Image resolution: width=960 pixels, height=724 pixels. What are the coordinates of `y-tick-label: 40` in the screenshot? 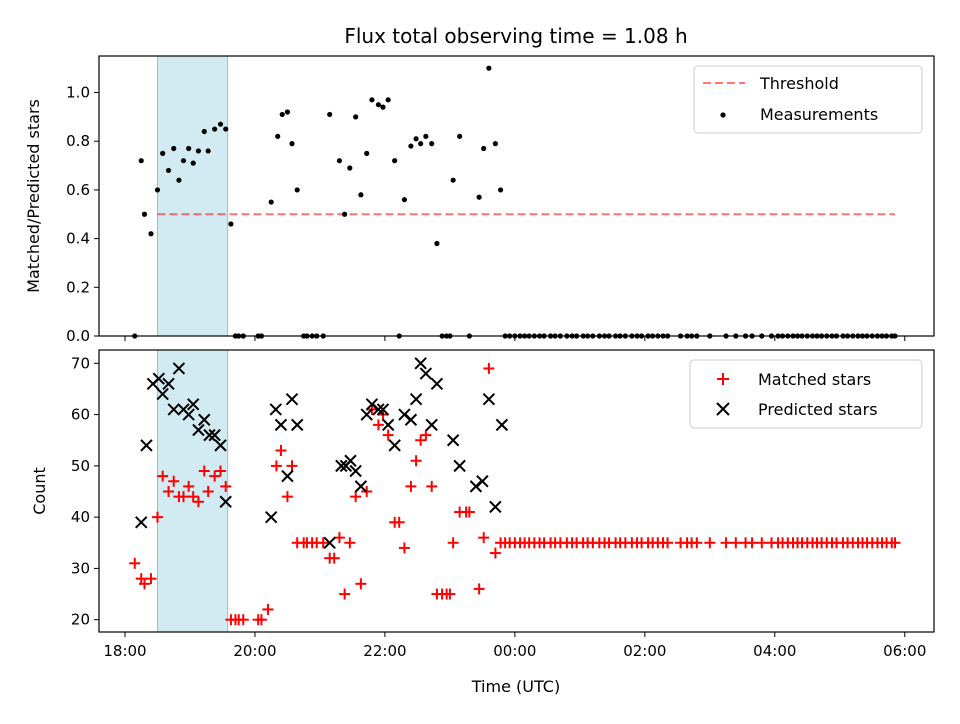 It's located at (80, 517).